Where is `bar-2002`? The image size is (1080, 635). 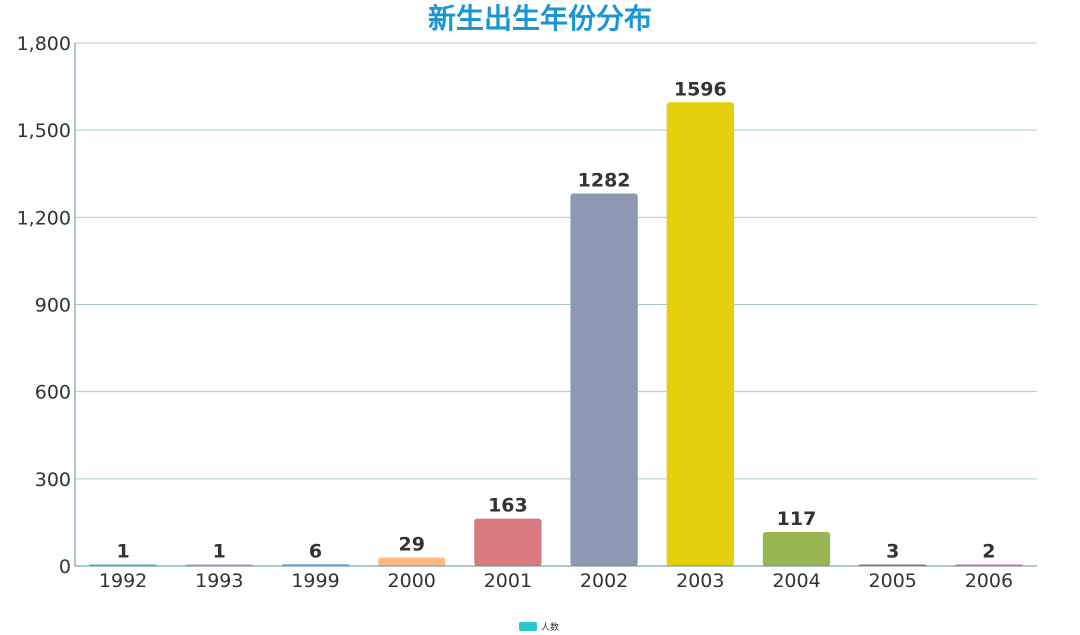
bar-2002 is located at coordinates (604, 379).